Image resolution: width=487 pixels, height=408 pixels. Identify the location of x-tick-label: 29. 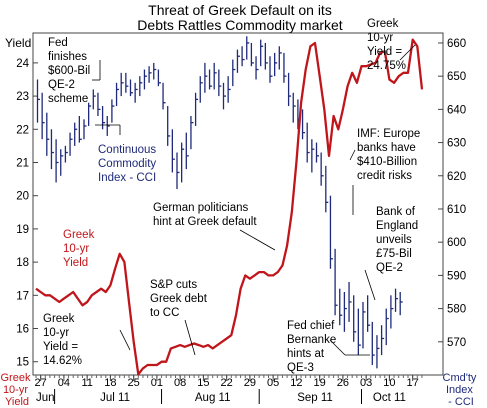
(250, 383).